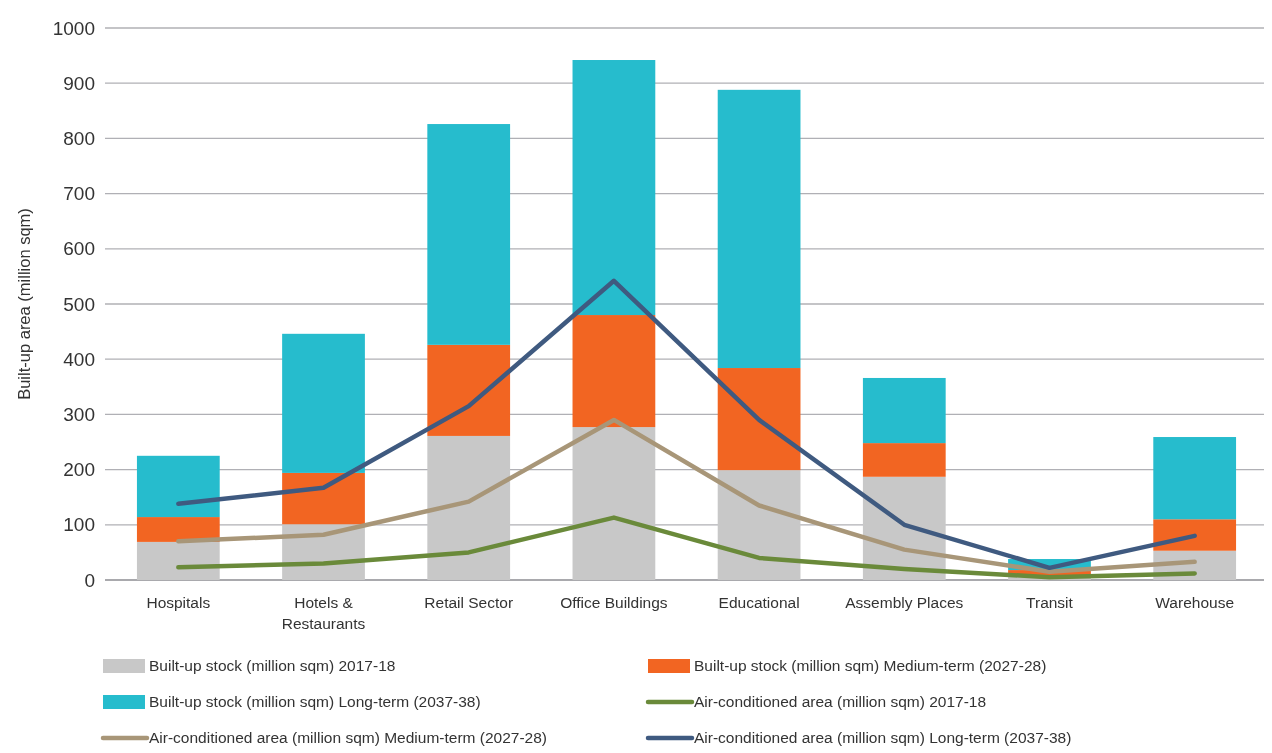  What do you see at coordinates (272, 666) in the screenshot?
I see `legend-label: Built-up stock (million sqm) 2017-18` at bounding box center [272, 666].